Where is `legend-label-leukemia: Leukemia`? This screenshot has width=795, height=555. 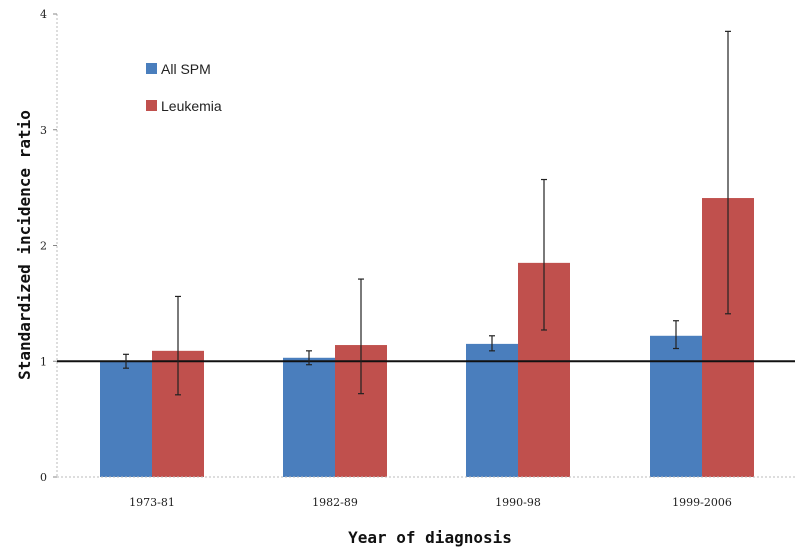
legend-label-leukemia: Leukemia is located at coordinates (191, 106).